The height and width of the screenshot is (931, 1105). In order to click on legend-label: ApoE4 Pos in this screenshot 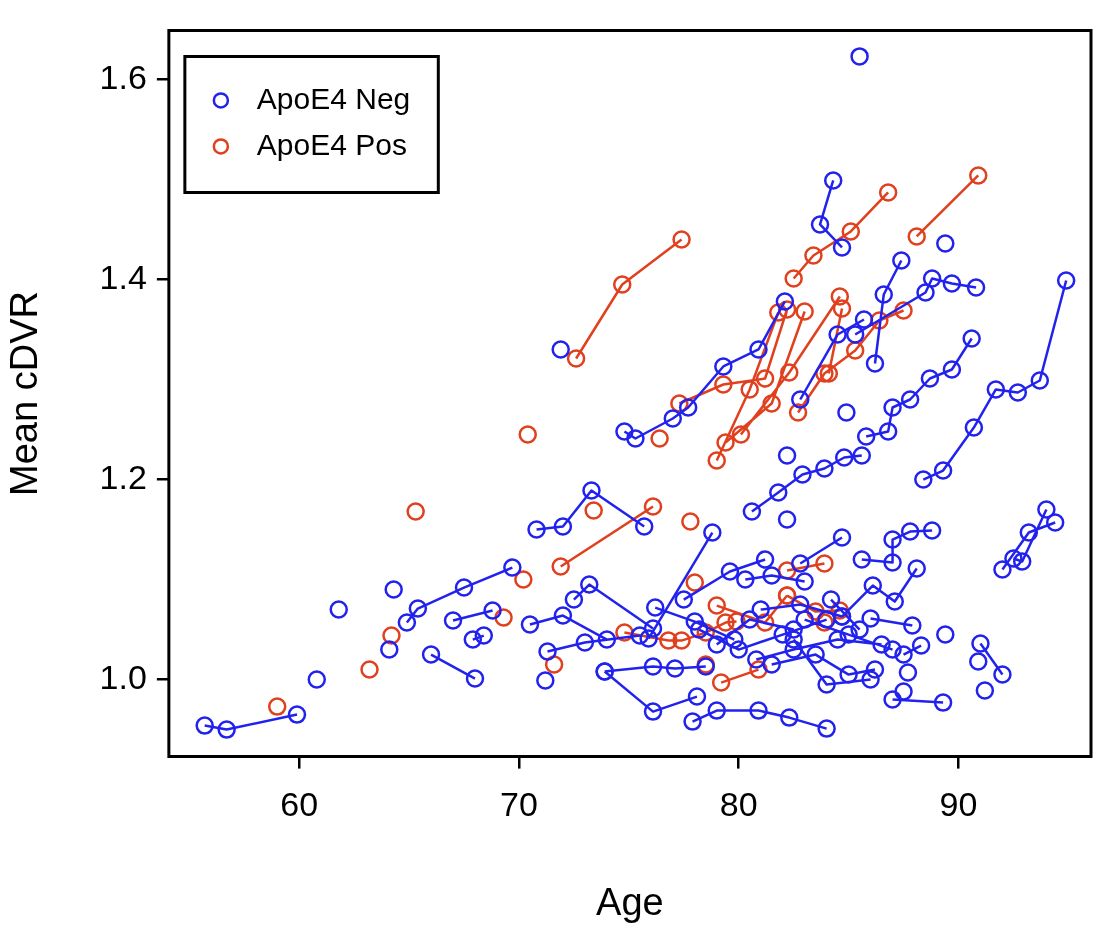, I will do `click(331, 144)`.